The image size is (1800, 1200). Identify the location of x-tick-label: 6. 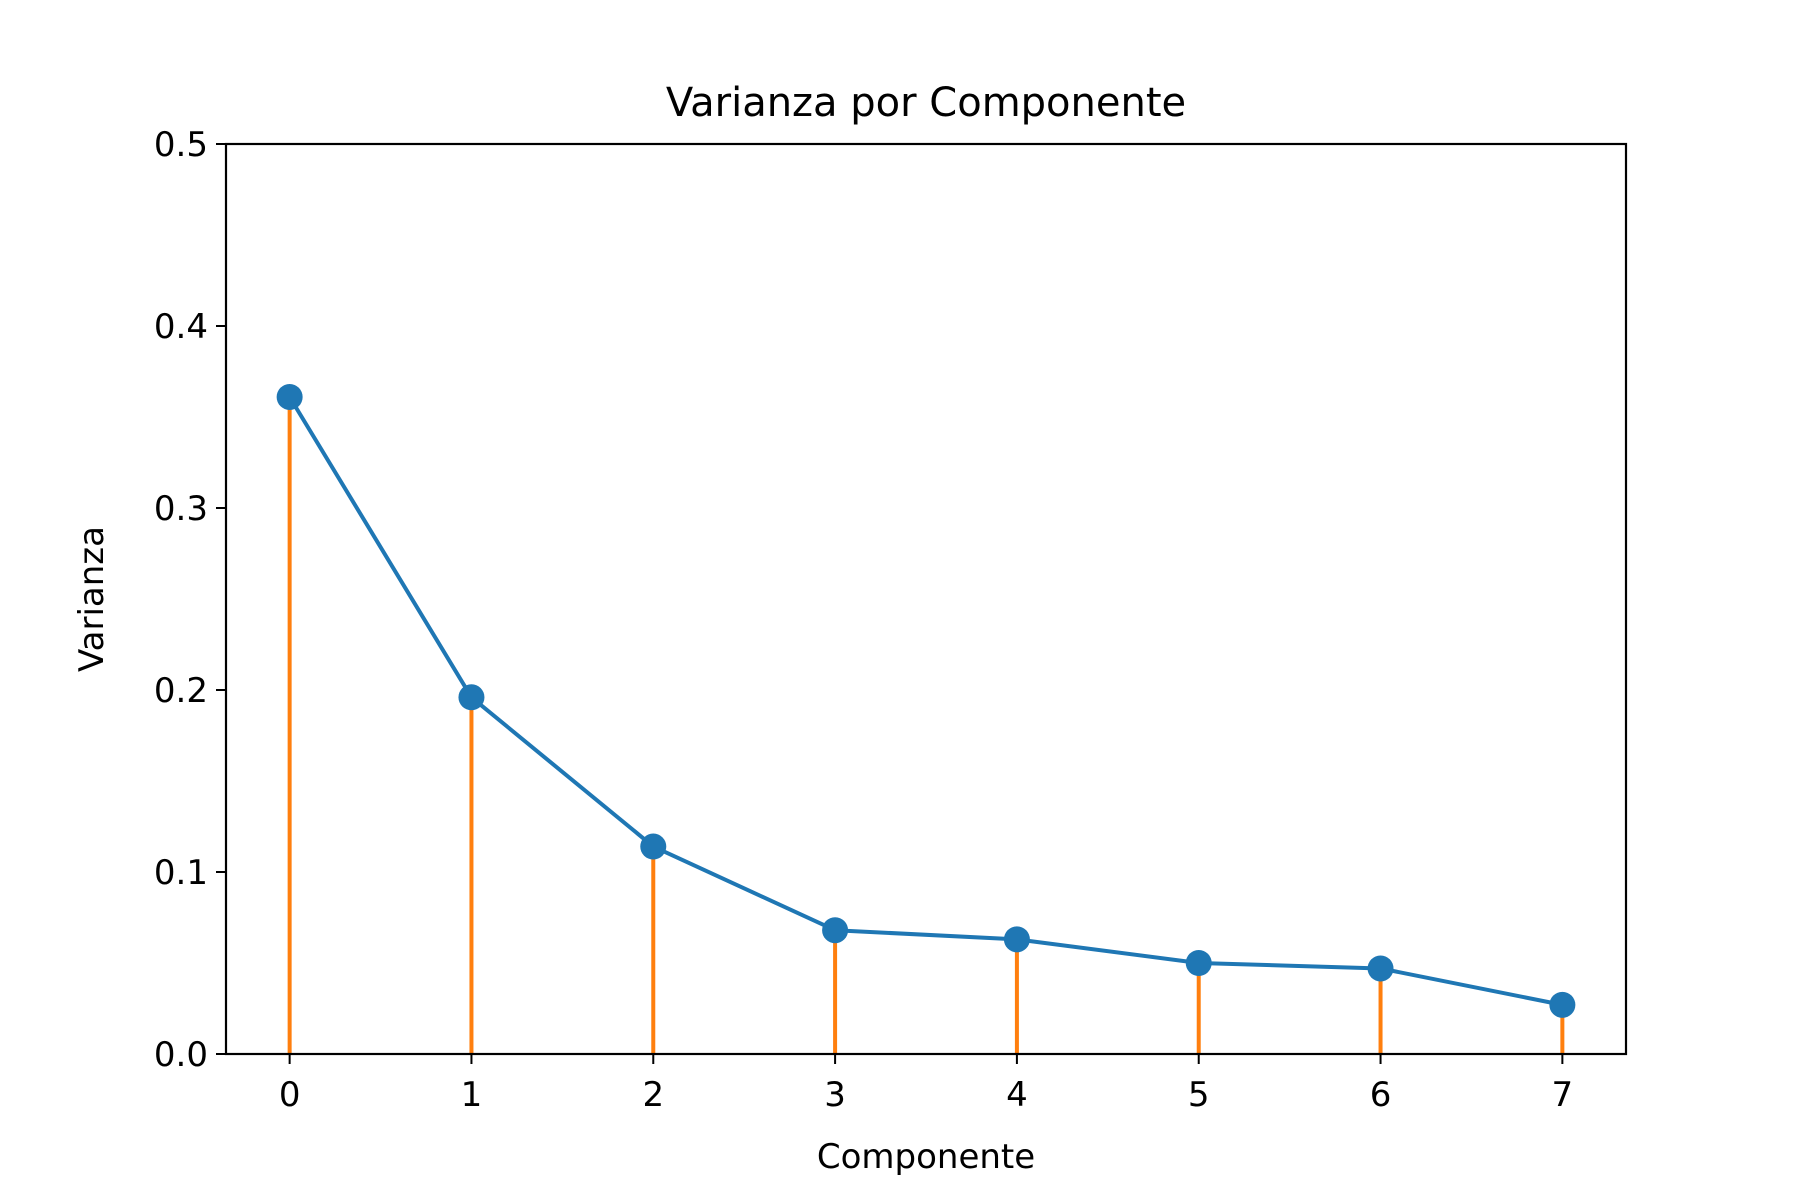
(1381, 1095).